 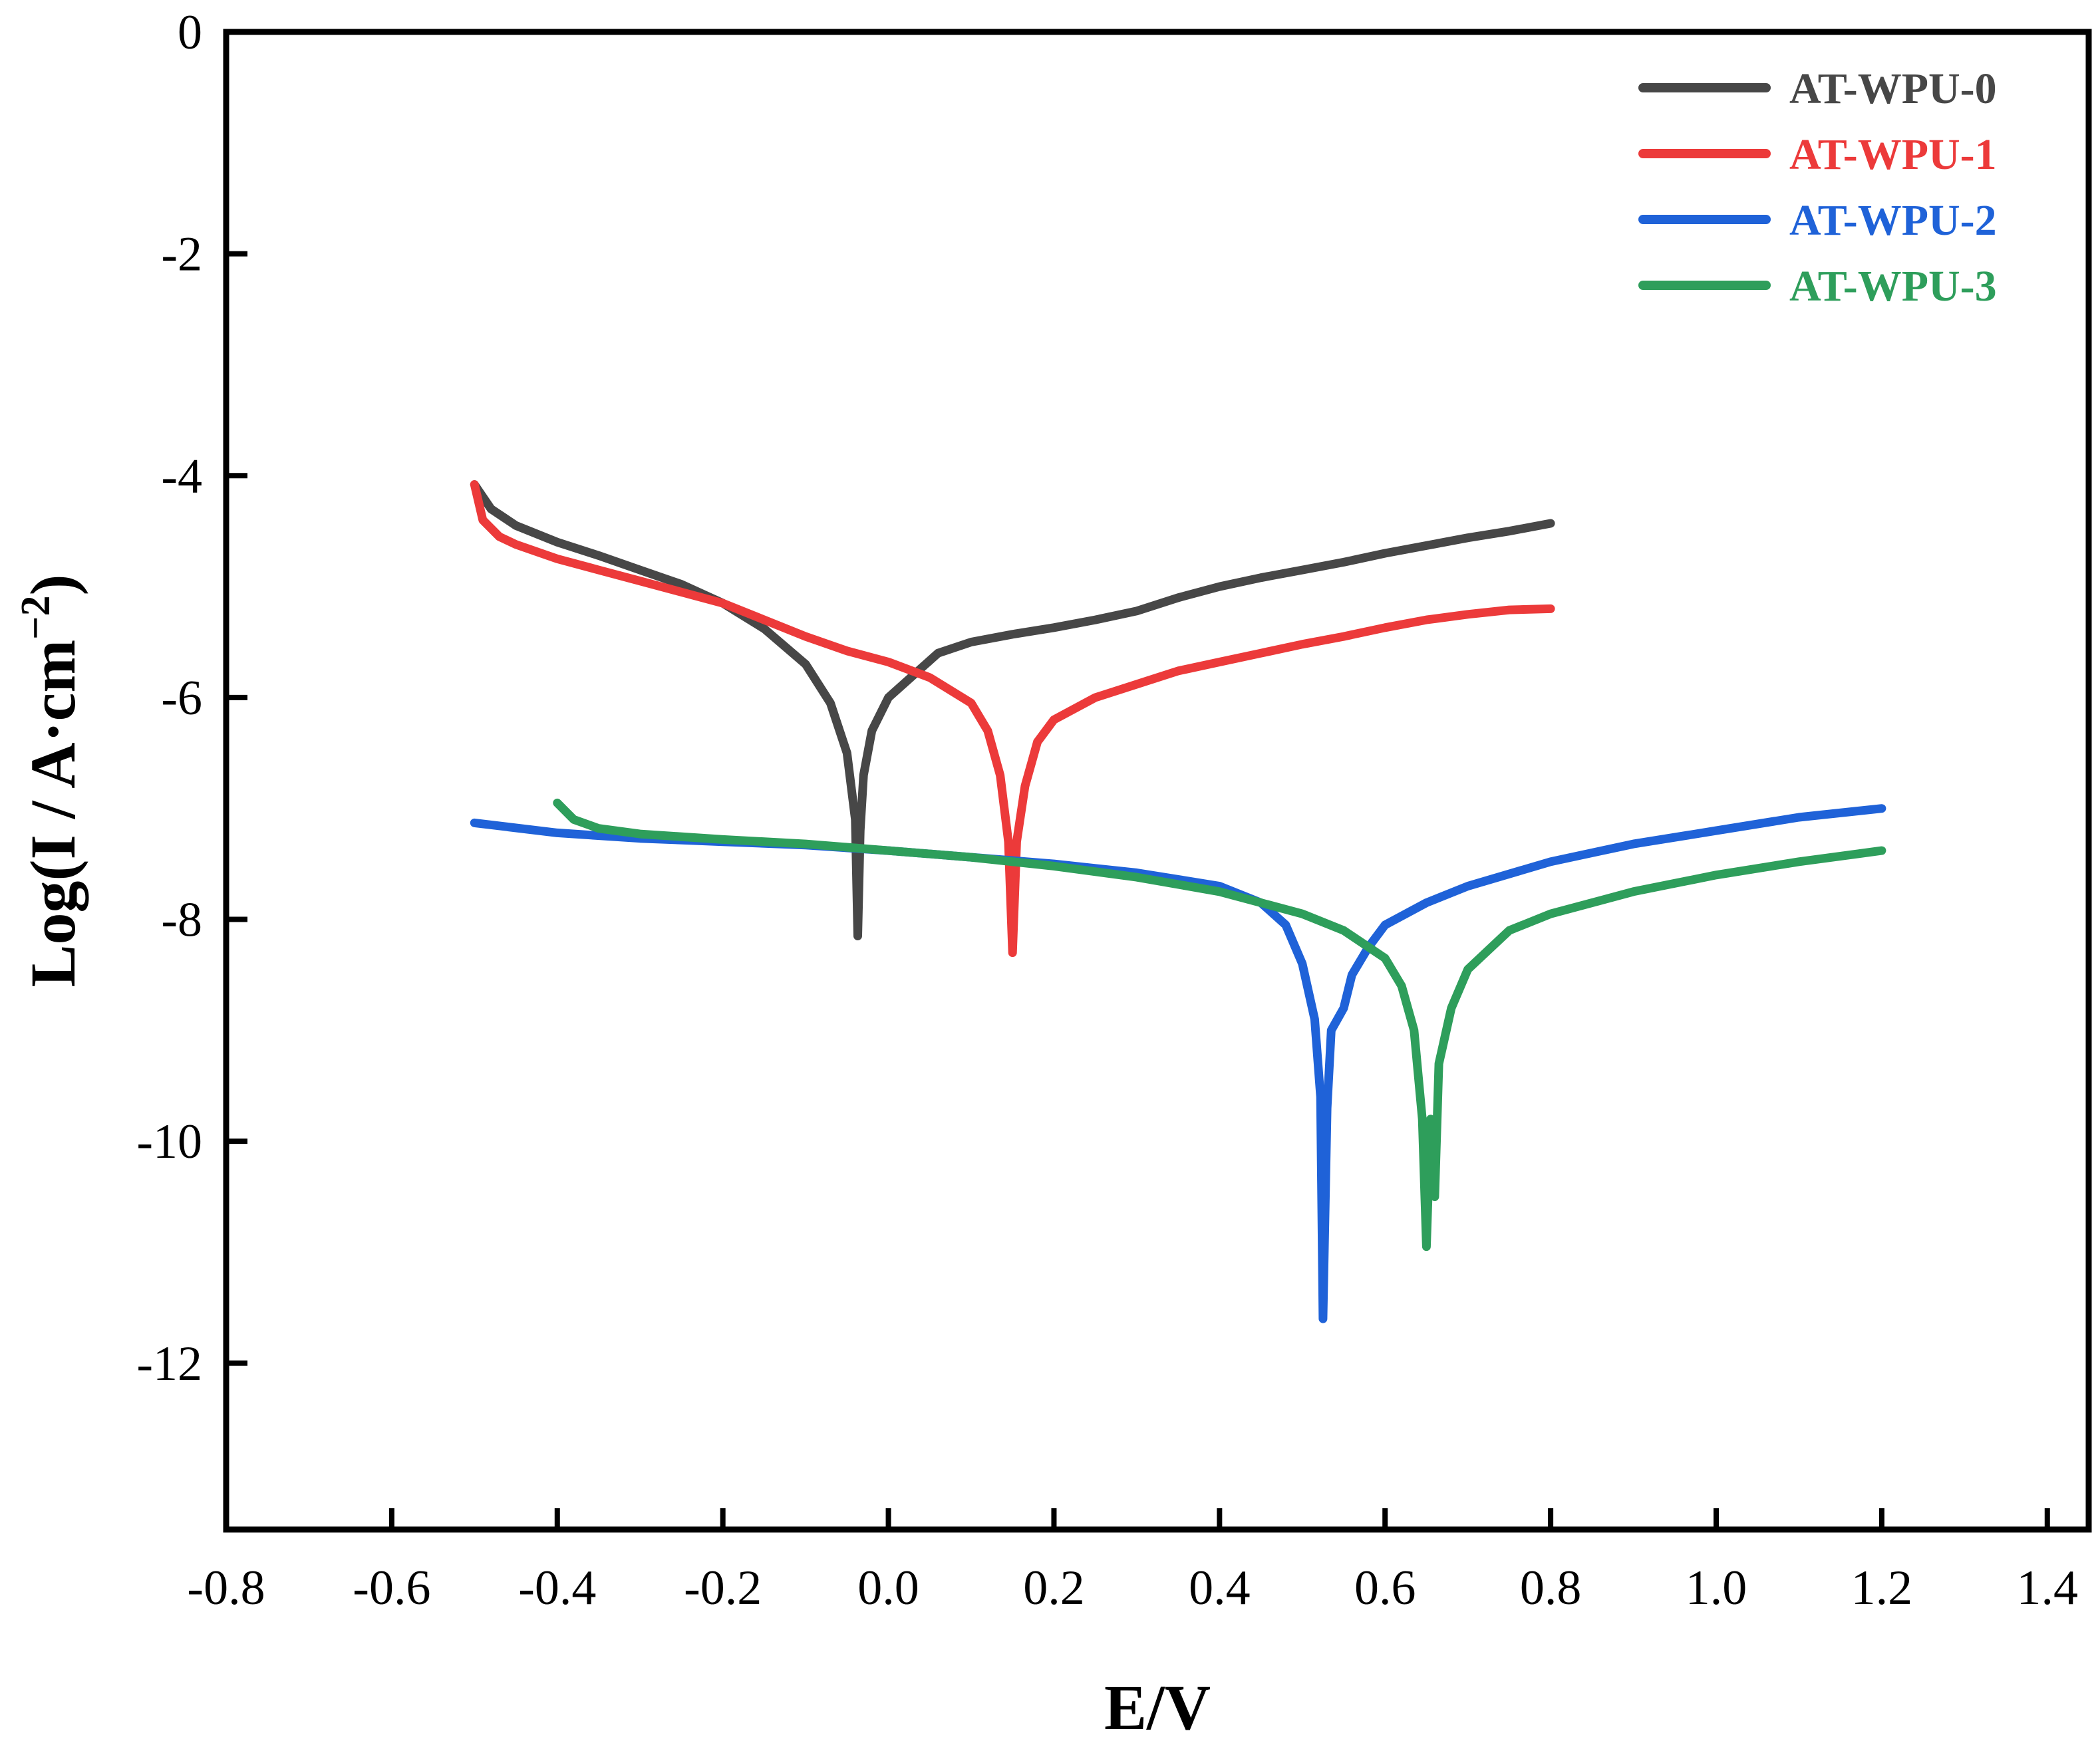 I want to click on x-tick-label: 1.0, so click(x=1716, y=1588).